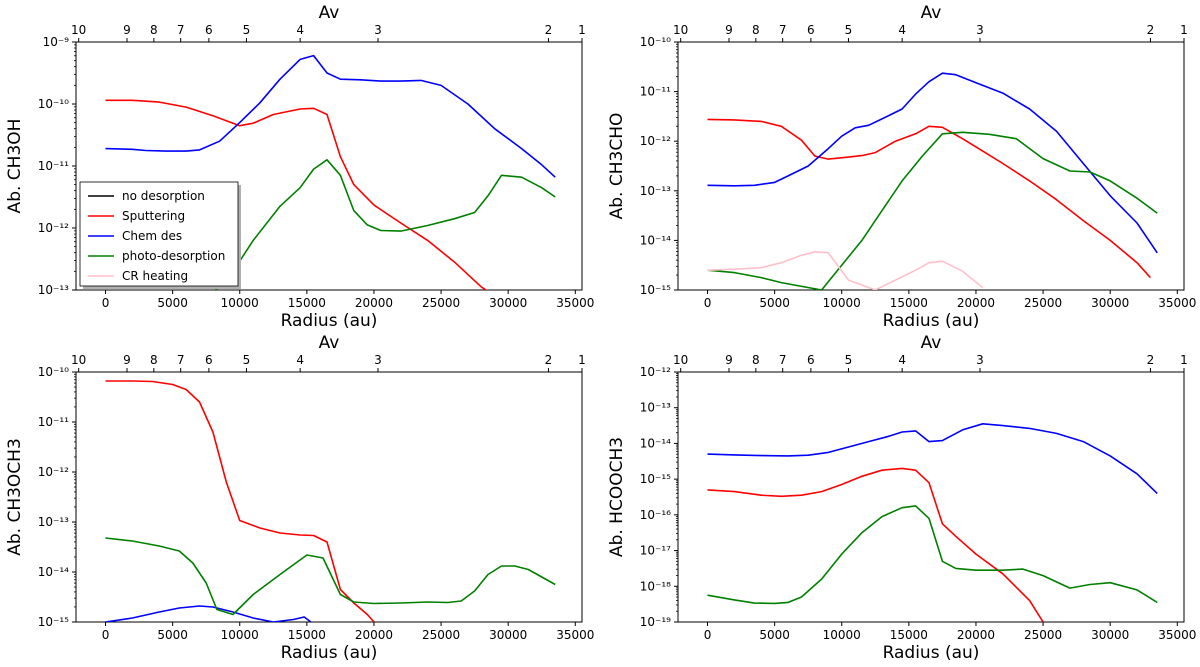 The height and width of the screenshot is (667, 1200). I want to click on series-cr-heating-line, so click(845, 270).